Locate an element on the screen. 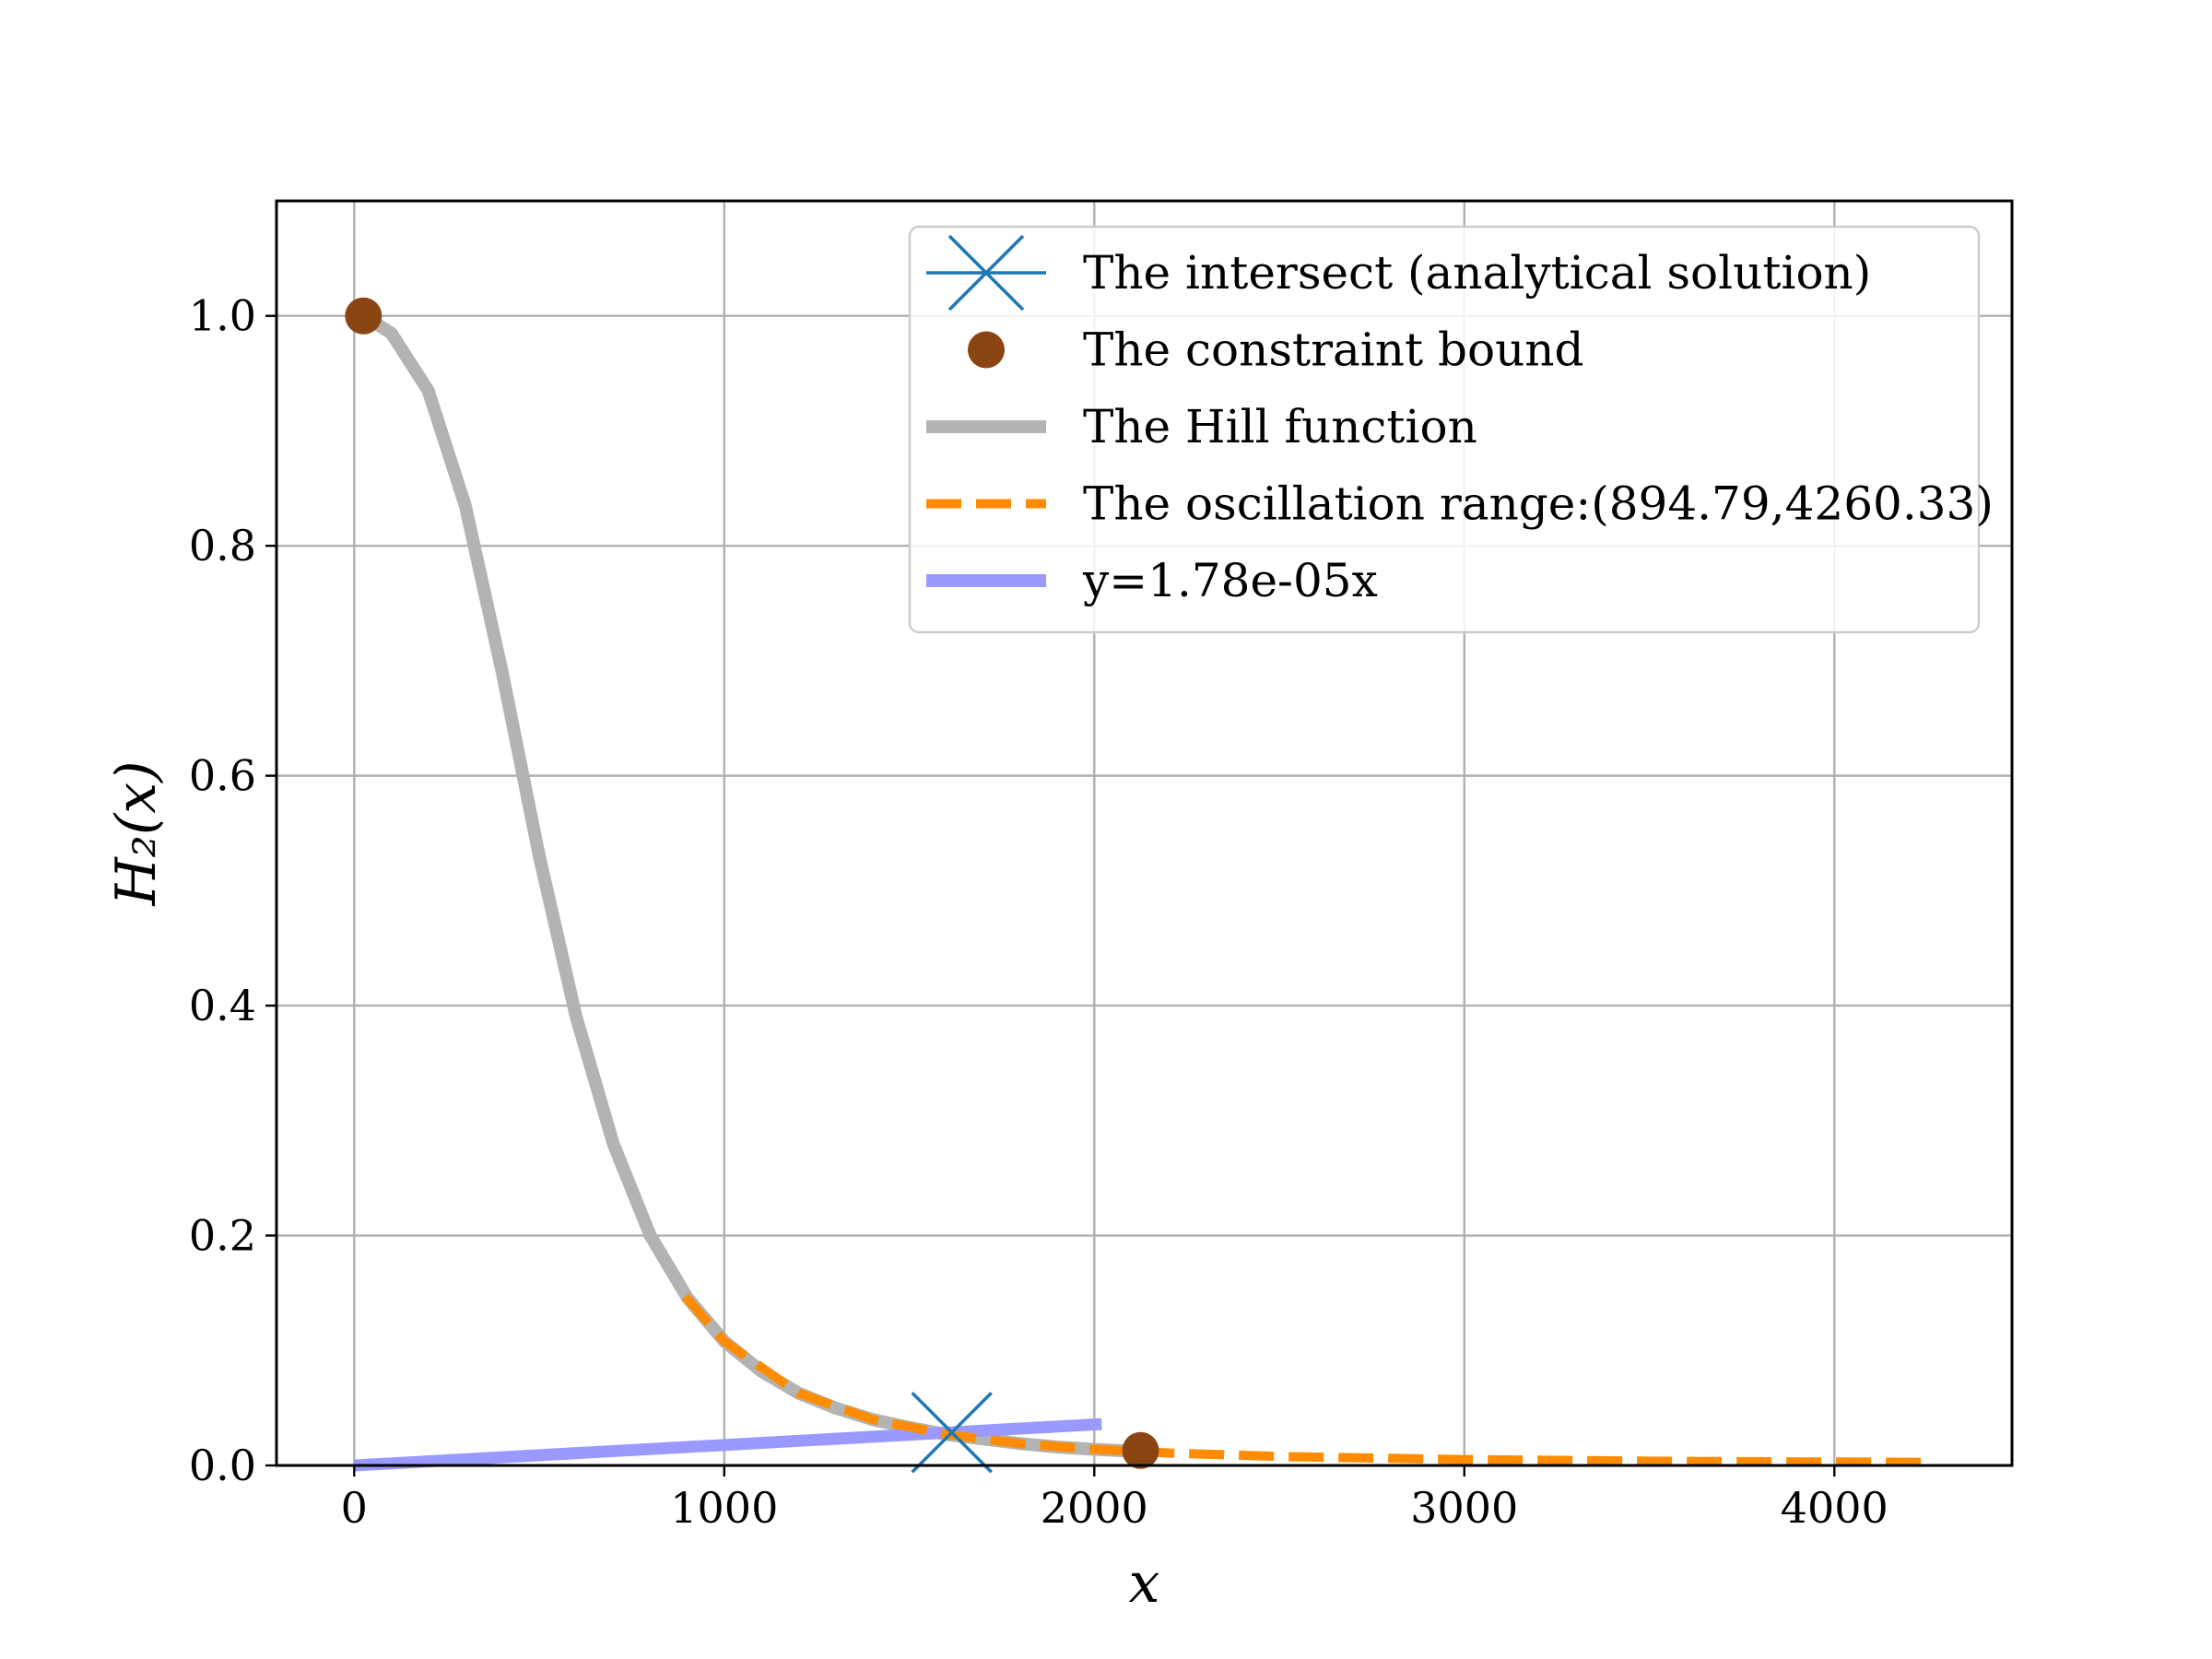 The height and width of the screenshot is (1659, 2212). legend-handle-dot is located at coordinates (986, 350).